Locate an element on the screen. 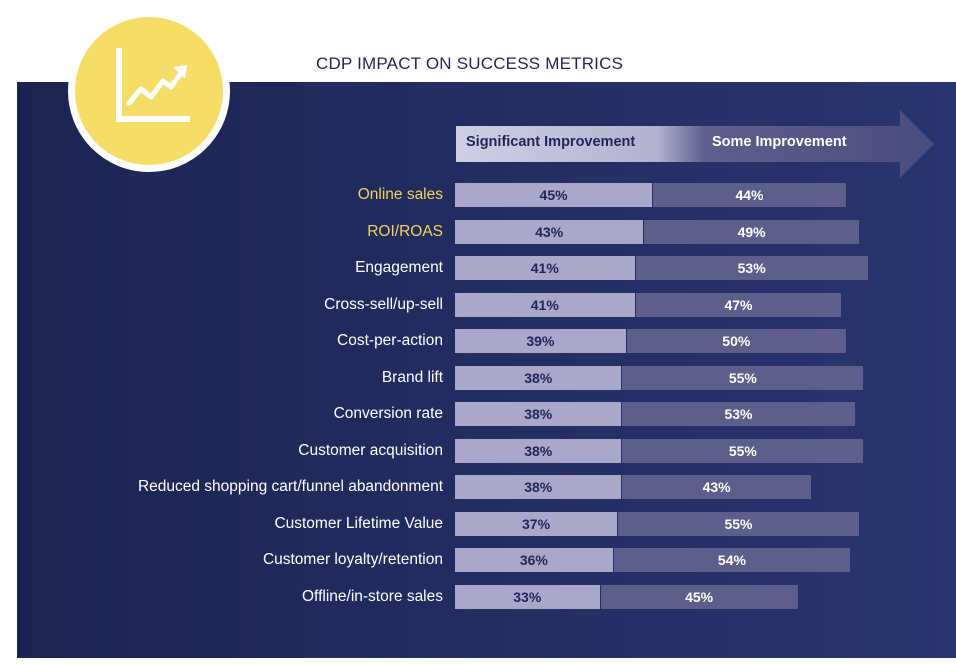  bar-some: 50% is located at coordinates (736, 341).